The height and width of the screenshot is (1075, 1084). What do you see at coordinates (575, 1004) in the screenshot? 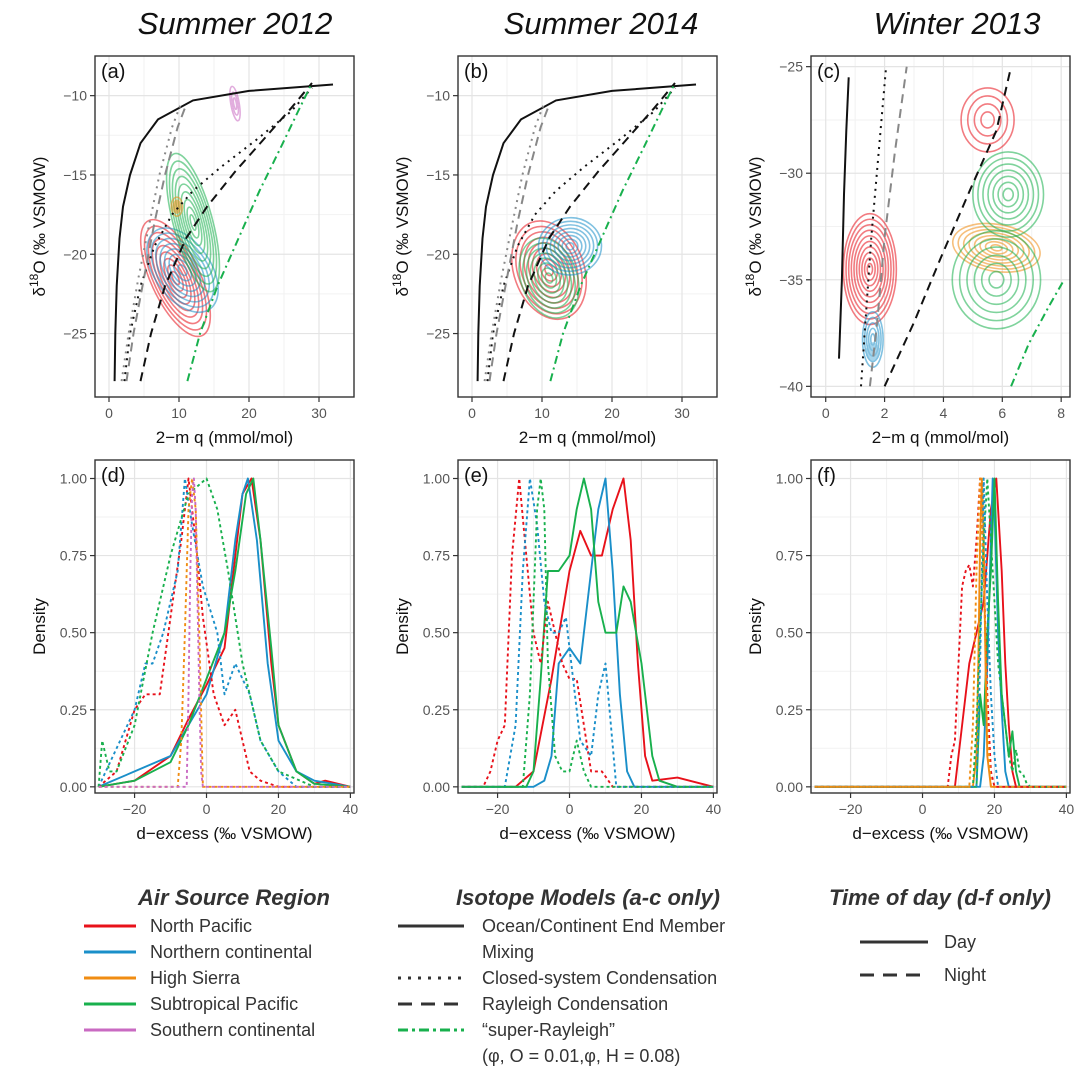
I see `legend-label-dashed: Rayleigh Condensation` at bounding box center [575, 1004].